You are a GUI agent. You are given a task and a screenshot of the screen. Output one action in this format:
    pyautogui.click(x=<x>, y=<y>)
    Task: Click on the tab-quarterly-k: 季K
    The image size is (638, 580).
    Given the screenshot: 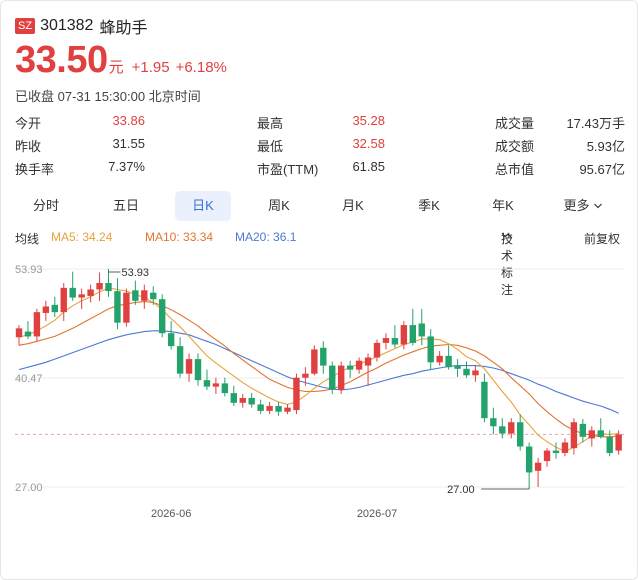 What is the action you would take?
    pyautogui.click(x=429, y=205)
    